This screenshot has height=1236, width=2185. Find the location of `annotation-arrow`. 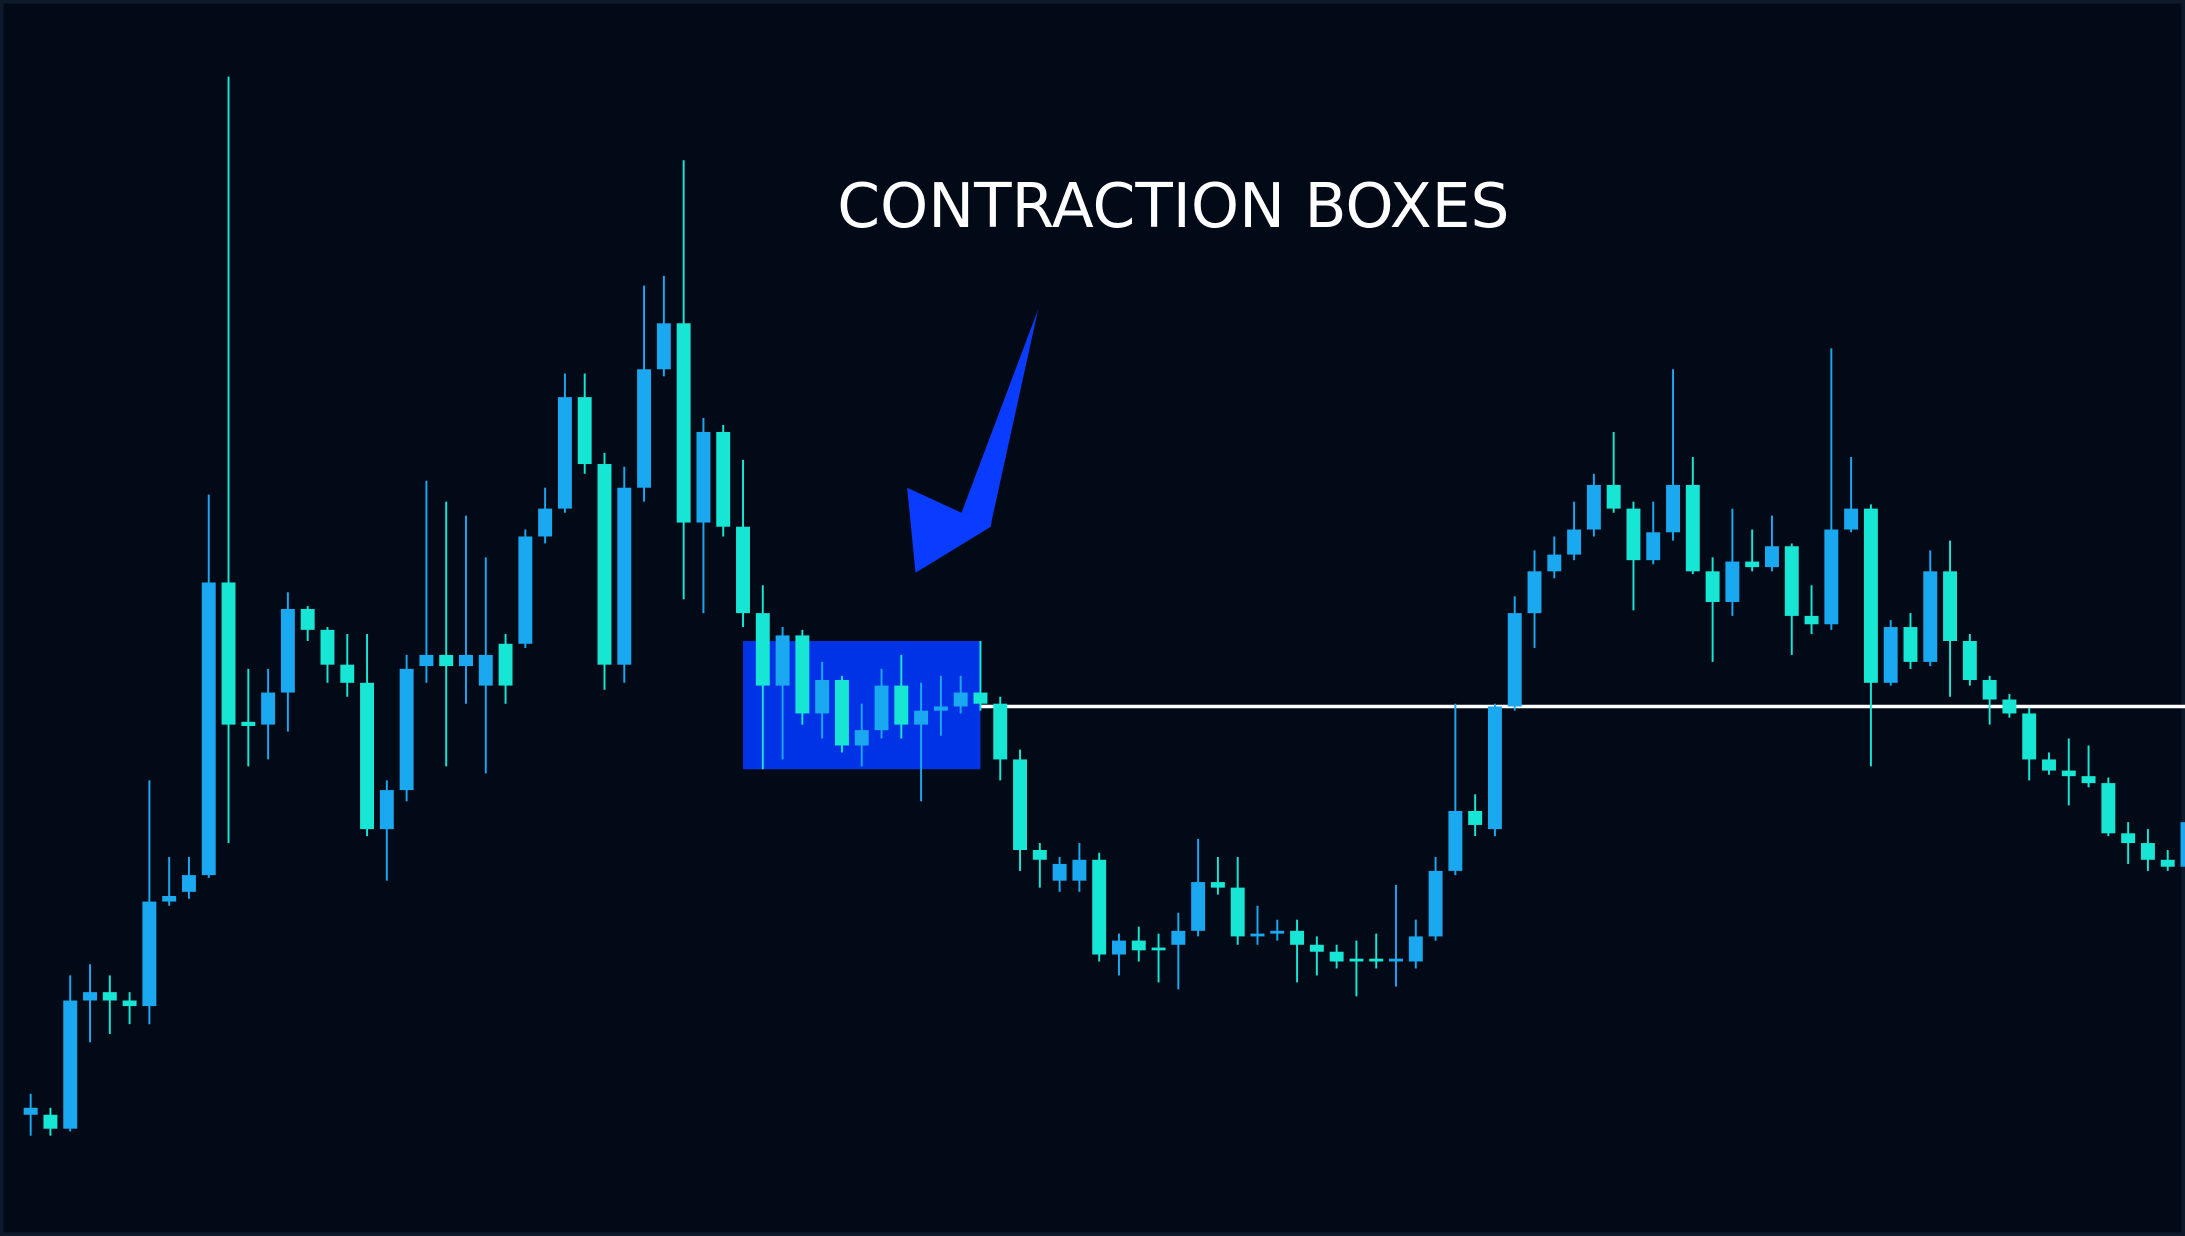

annotation-arrow is located at coordinates (973, 441).